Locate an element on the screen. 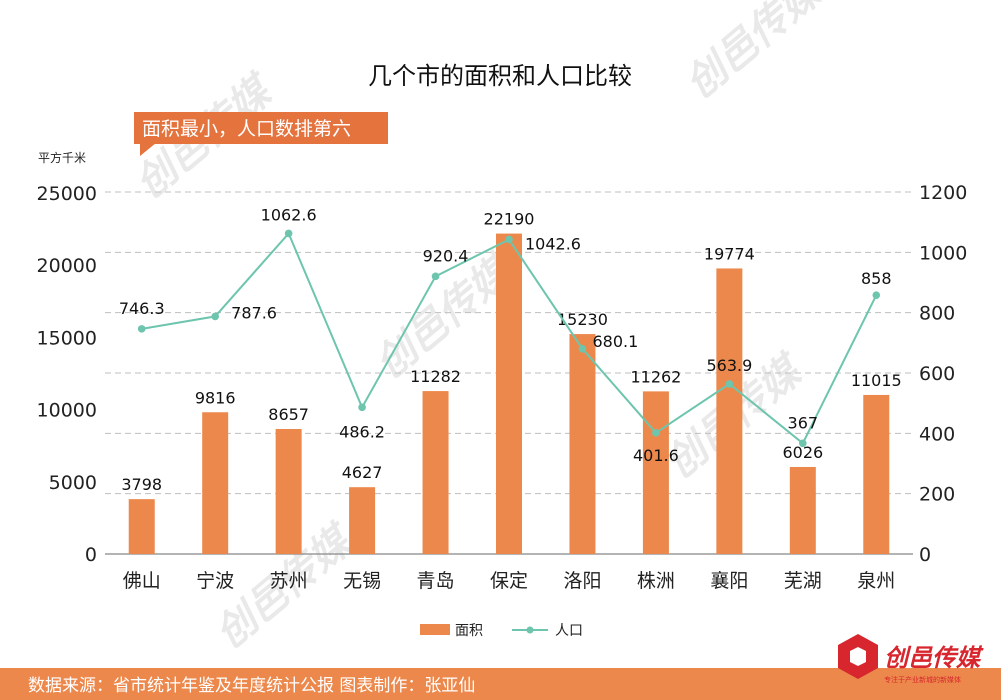  y-left-tick-label: 25000 is located at coordinates (67, 194).